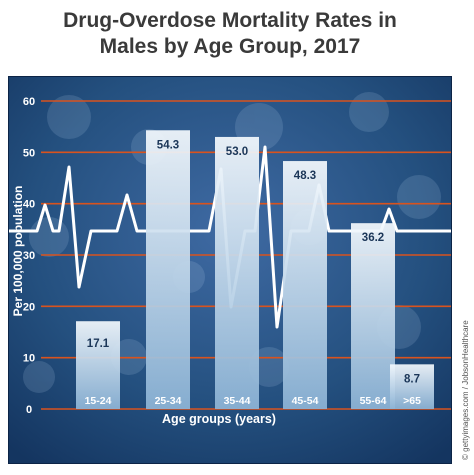  Describe the element at coordinates (373, 401) in the screenshot. I see `x-tick-label-55-64: 55-64` at that location.